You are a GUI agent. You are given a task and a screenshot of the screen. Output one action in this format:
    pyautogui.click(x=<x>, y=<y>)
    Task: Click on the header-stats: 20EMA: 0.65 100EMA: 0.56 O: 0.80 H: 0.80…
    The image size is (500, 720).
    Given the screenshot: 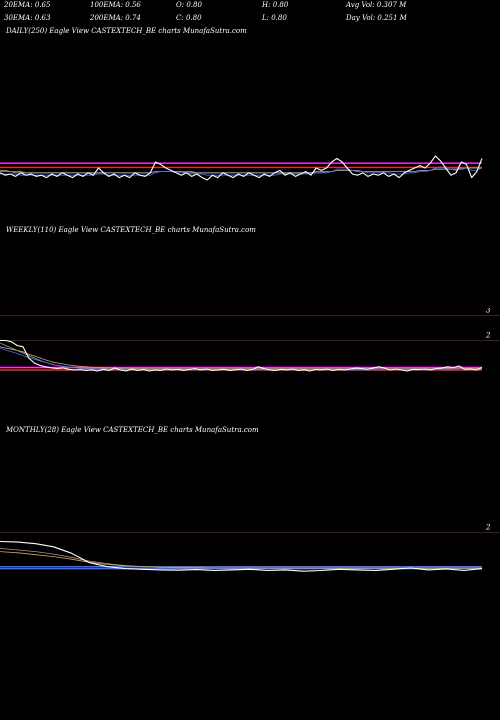 What is the action you would take?
    pyautogui.click(x=252, y=18)
    